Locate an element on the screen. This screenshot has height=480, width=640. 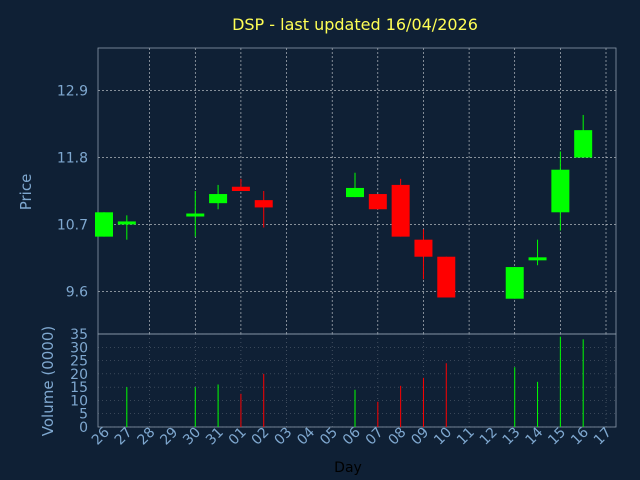
day-tick-label: 28 is located at coordinates (147, 437).